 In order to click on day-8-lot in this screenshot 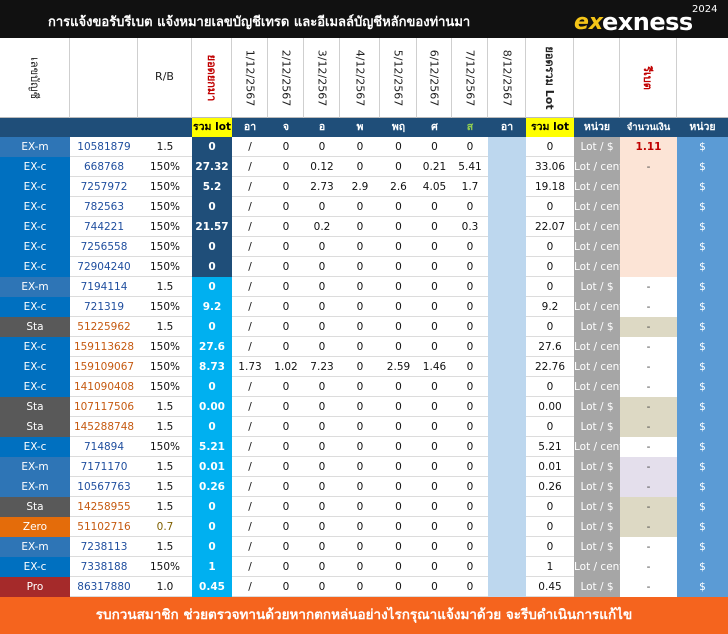, I will do `click(507, 467)`.